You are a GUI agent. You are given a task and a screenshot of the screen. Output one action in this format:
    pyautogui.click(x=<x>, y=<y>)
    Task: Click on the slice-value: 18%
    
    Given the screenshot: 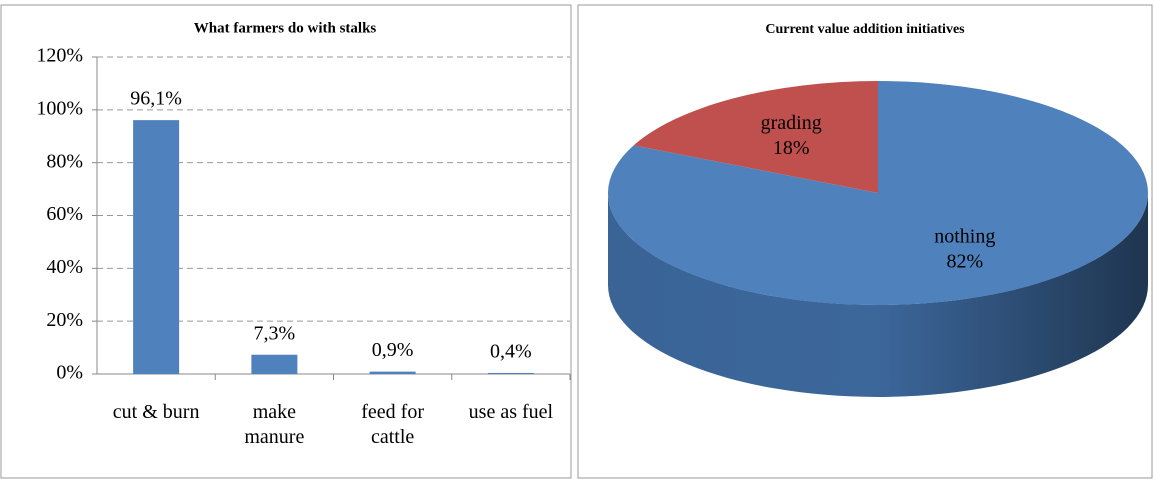 What is the action you would take?
    pyautogui.click(x=791, y=148)
    